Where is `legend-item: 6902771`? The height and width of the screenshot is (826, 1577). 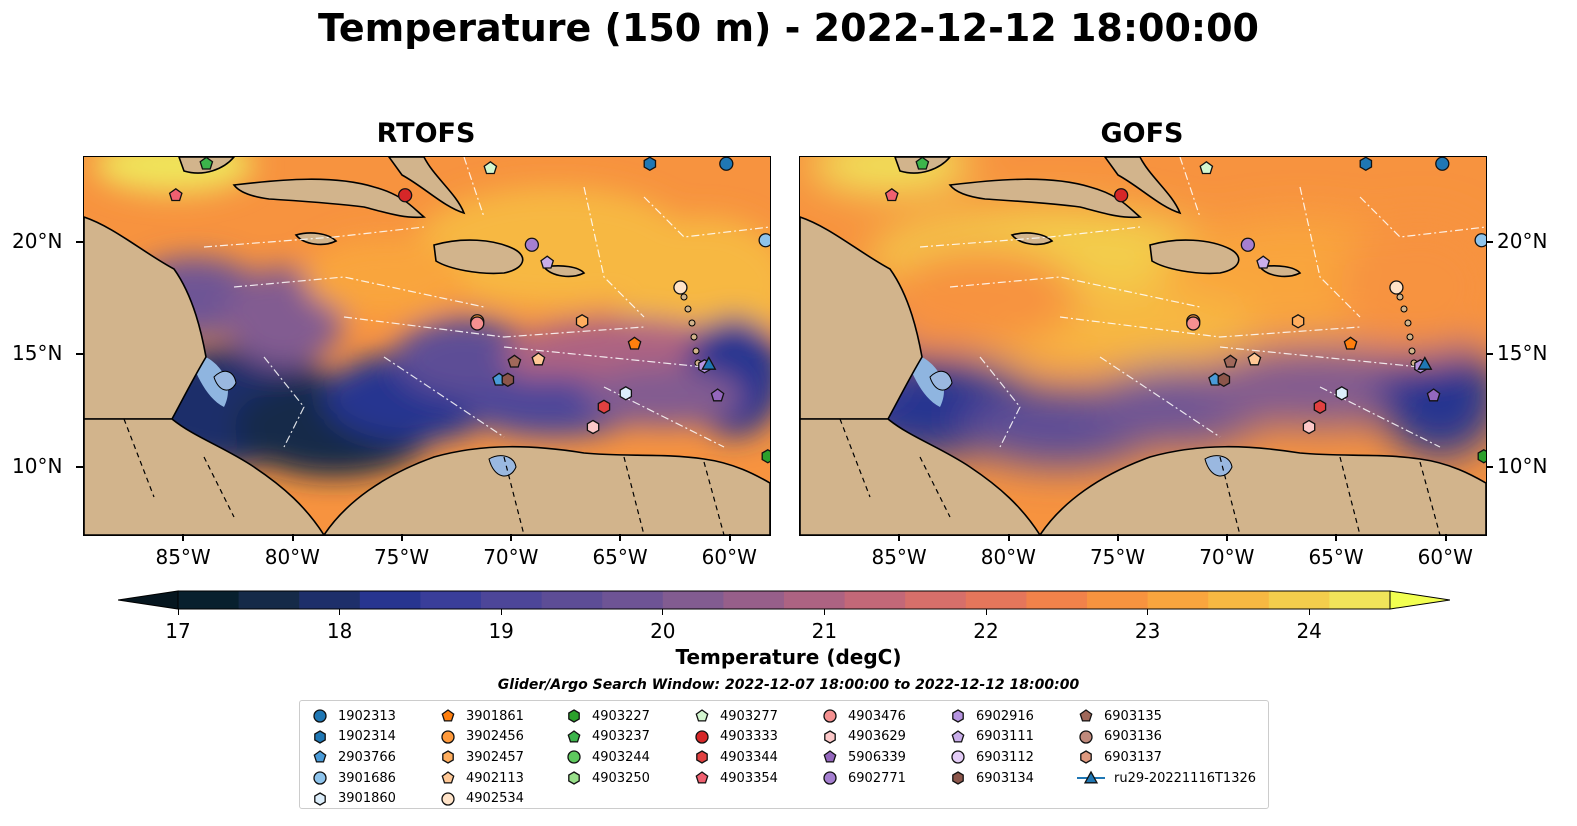 legend-item: 6902771 is located at coordinates (863, 778).